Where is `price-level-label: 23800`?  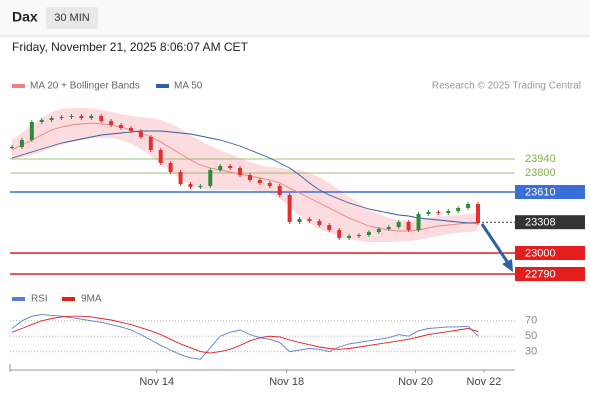
price-level-label: 23800 is located at coordinates (540, 173).